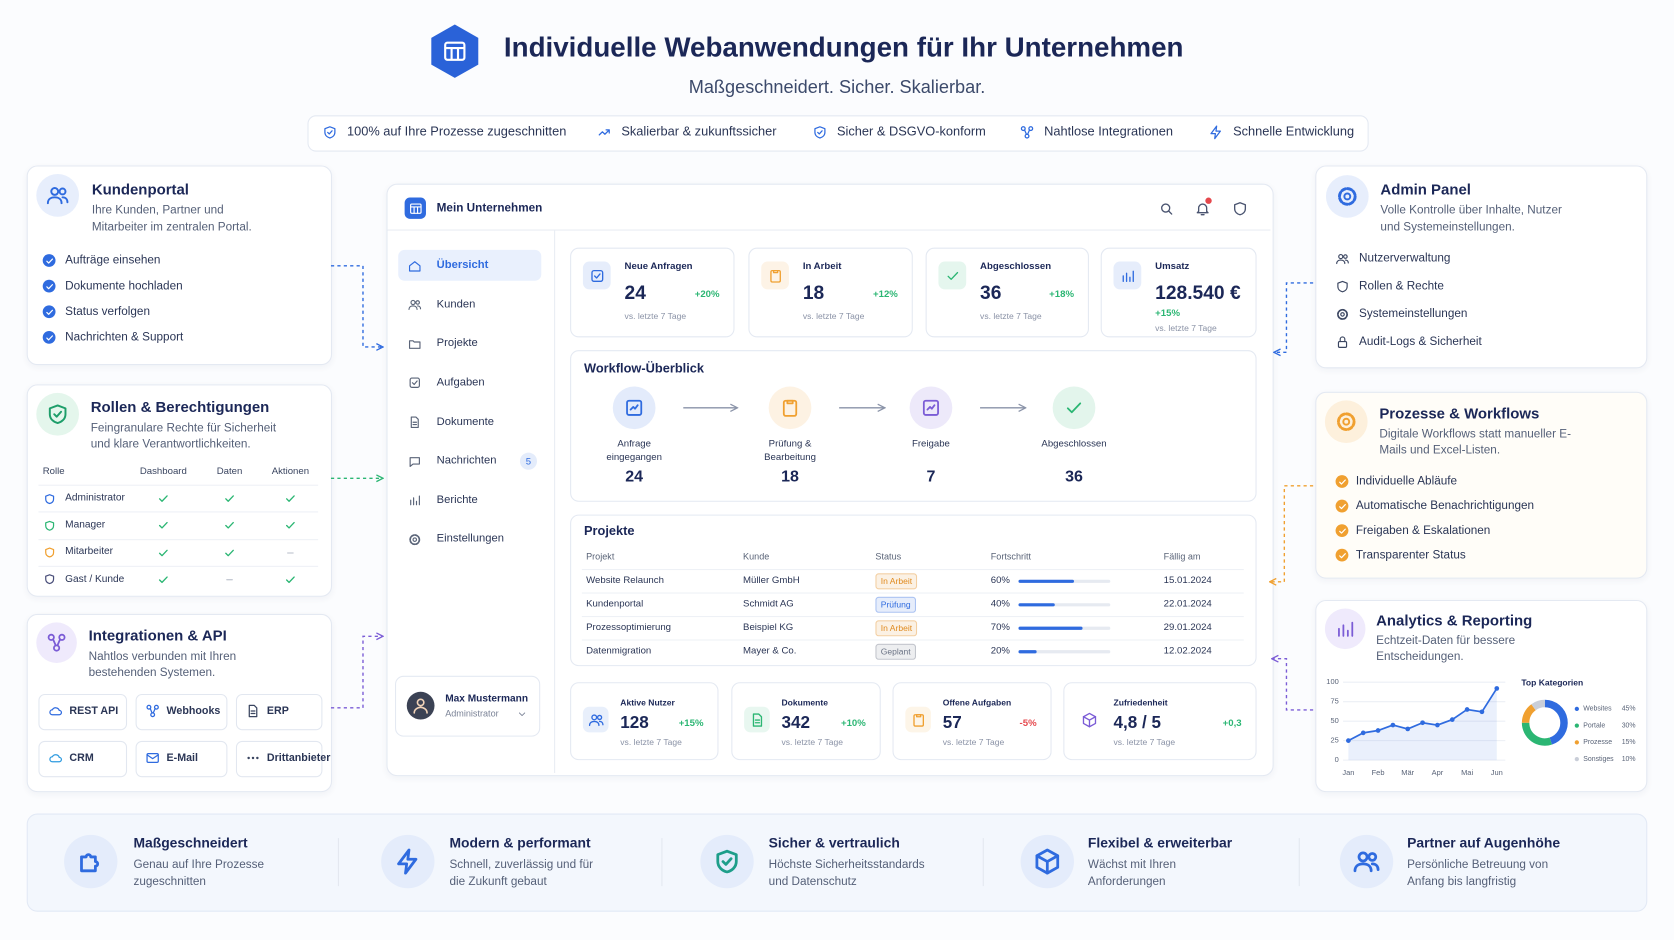 The height and width of the screenshot is (940, 1674). What do you see at coordinates (1137, 722) in the screenshot?
I see `stat-value: 4,8 / 5` at bounding box center [1137, 722].